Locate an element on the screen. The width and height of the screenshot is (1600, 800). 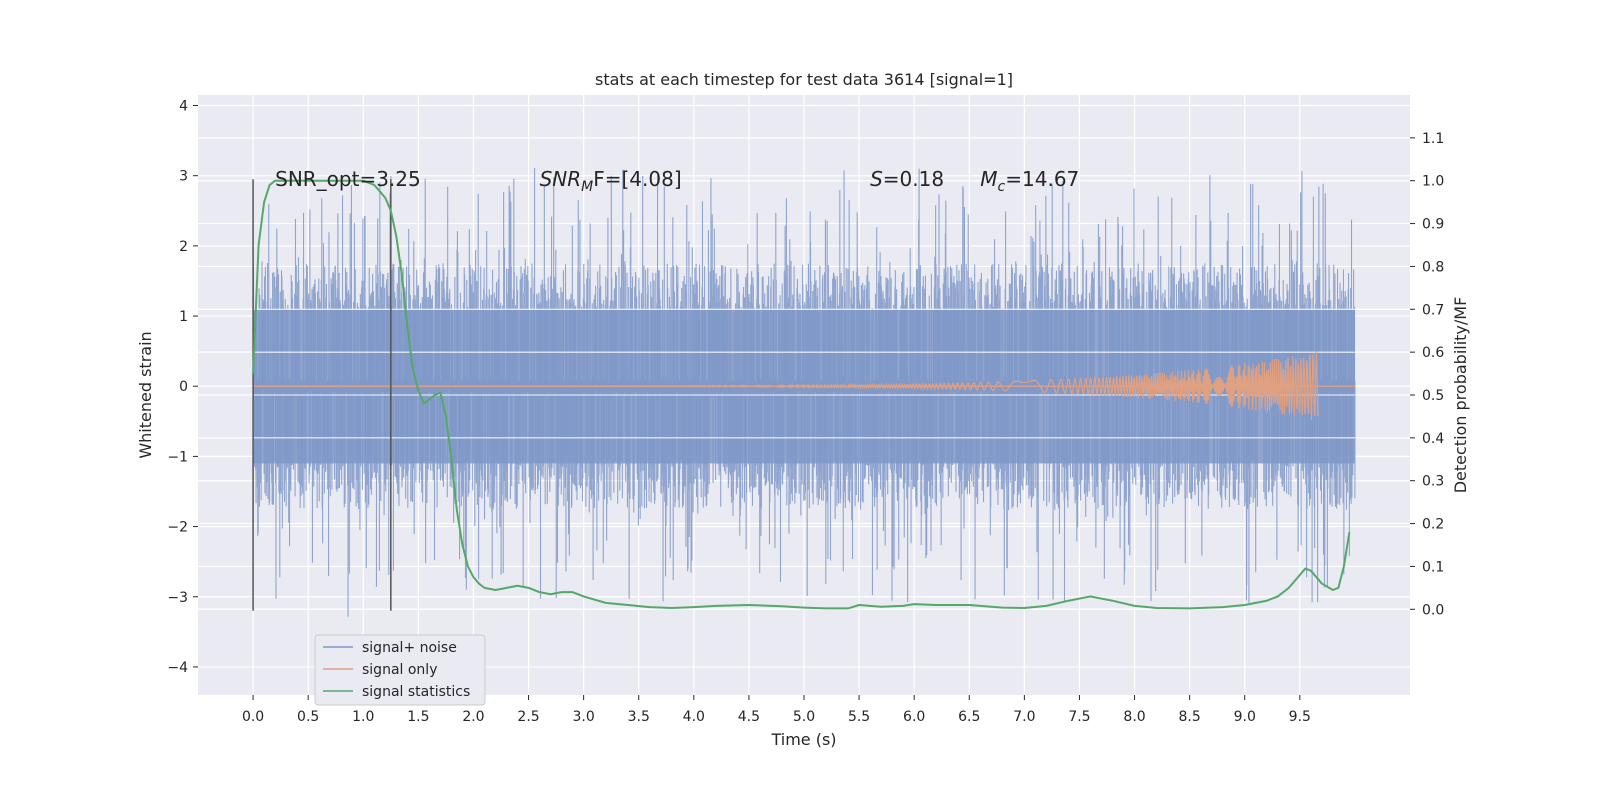
legend-box is located at coordinates (400, 670).